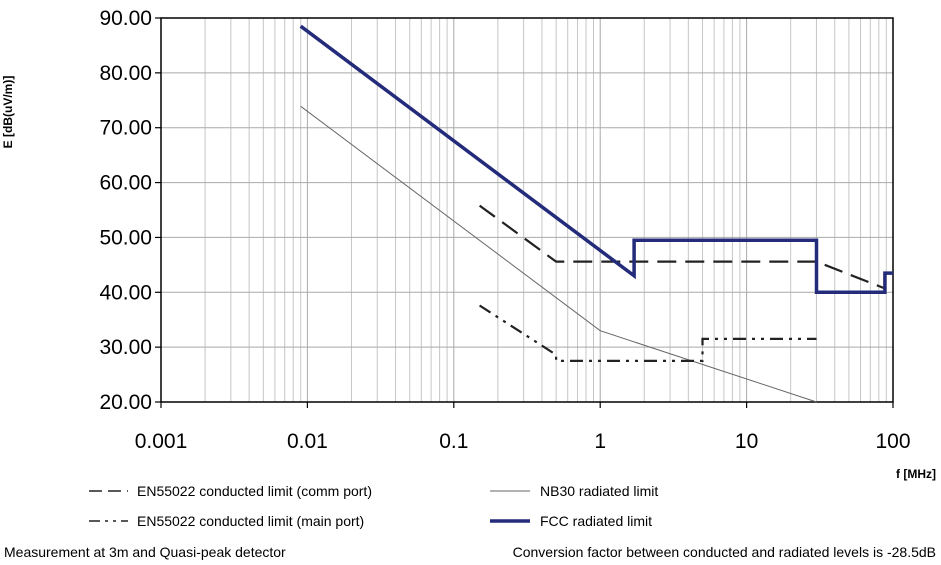  I want to click on y-tick-label: 90.00, so click(125, 18).